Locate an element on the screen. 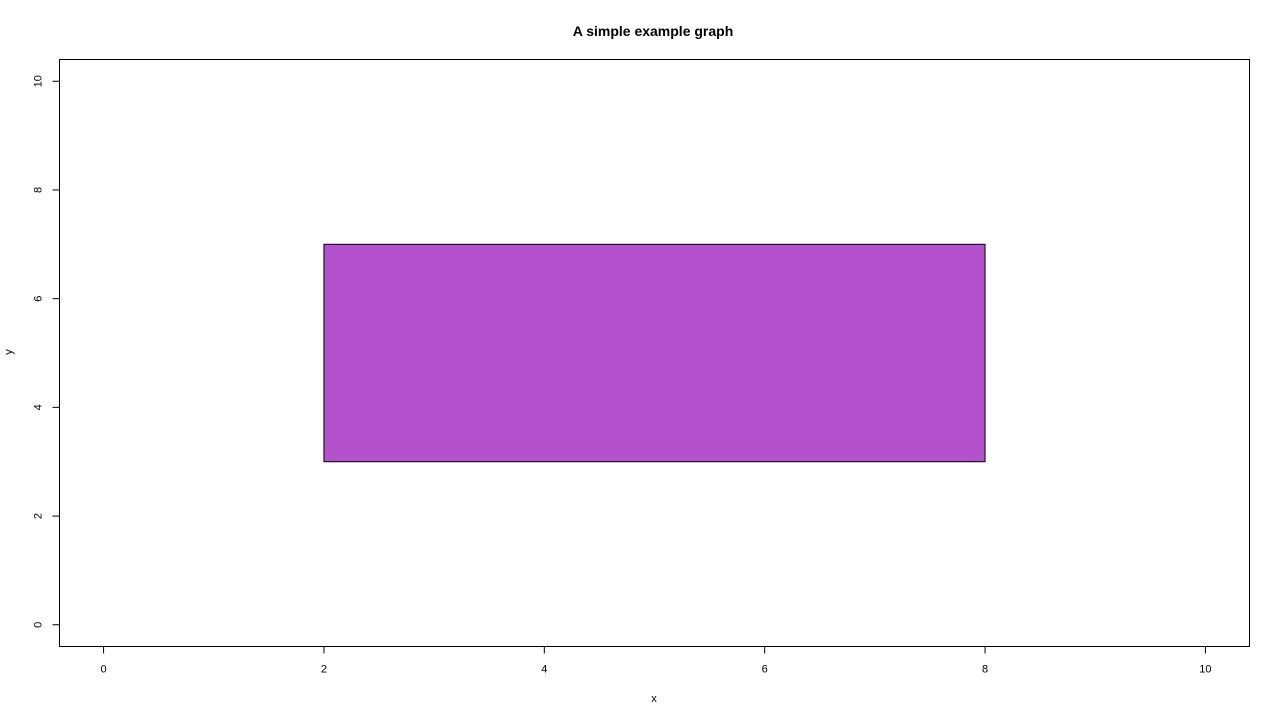 Image resolution: width=1280 pixels, height=720 pixels. x-tick-label: 10 is located at coordinates (1205, 670).